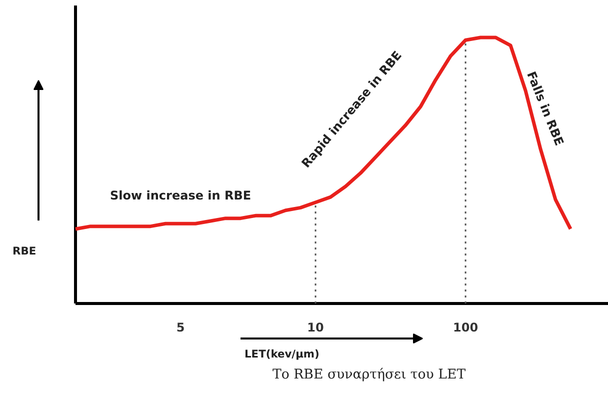  Describe the element at coordinates (315, 327) in the screenshot. I see `x-tick-label: 10` at that location.